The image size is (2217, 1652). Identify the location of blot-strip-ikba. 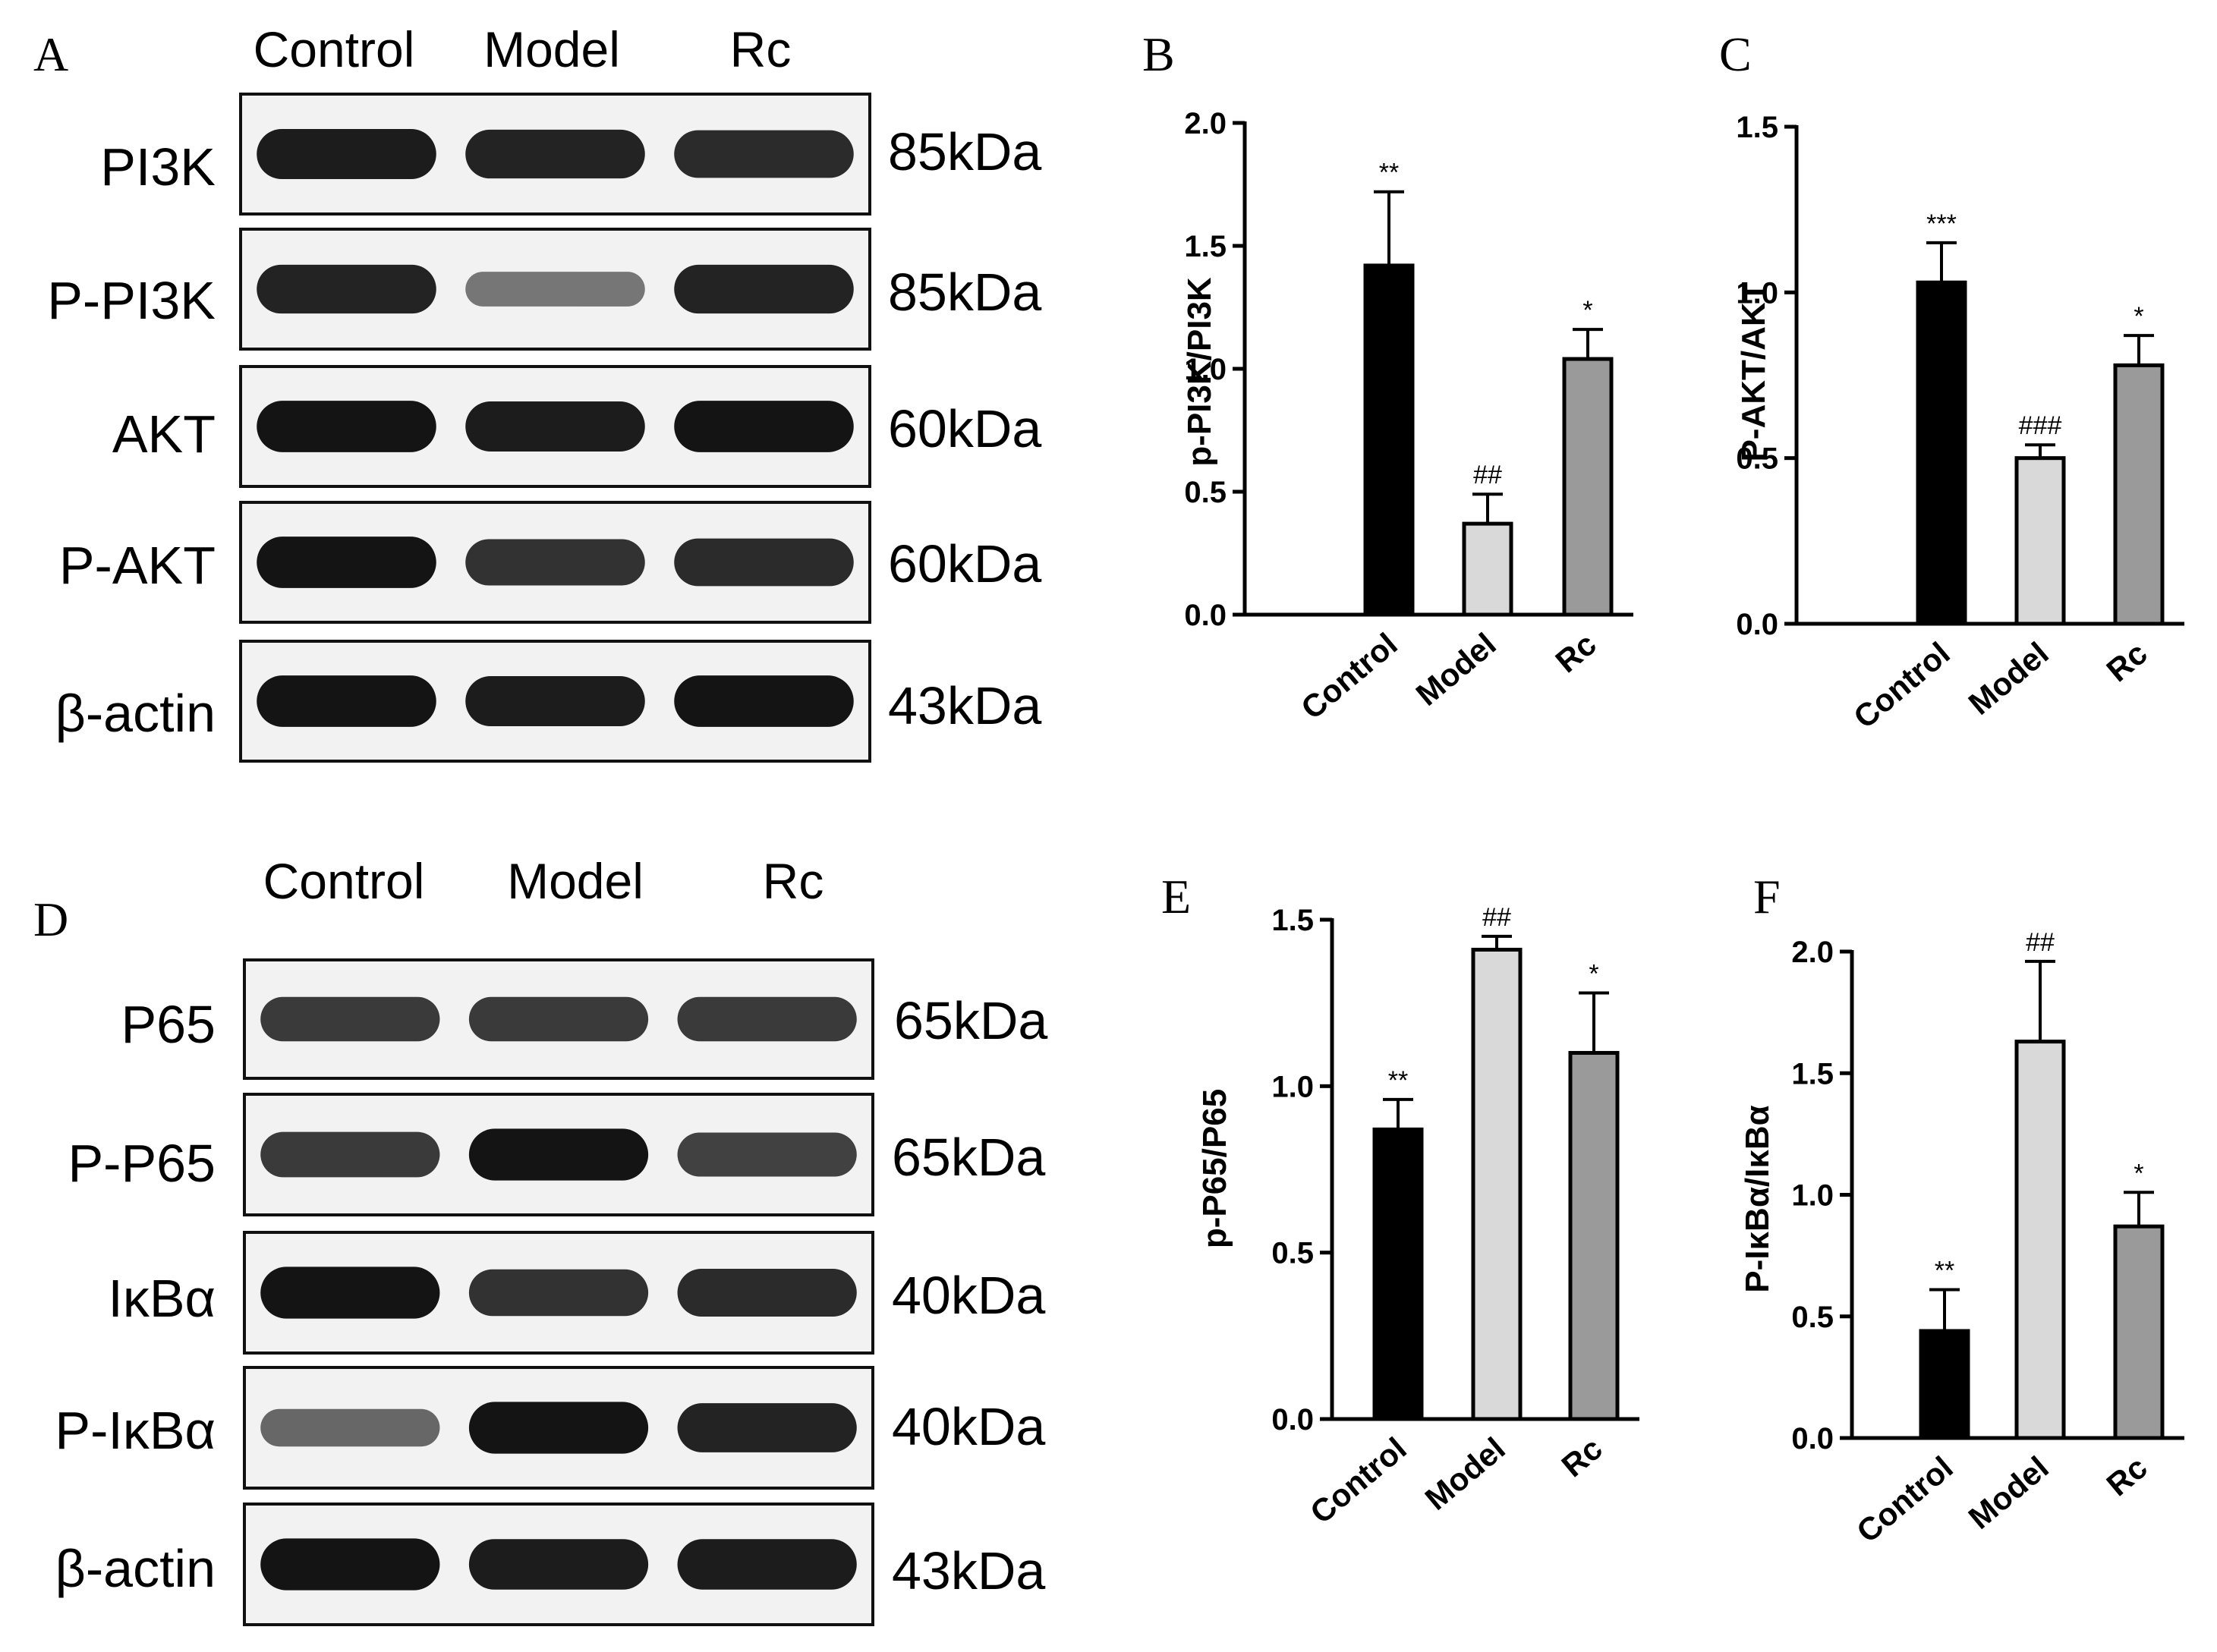
(558, 1293).